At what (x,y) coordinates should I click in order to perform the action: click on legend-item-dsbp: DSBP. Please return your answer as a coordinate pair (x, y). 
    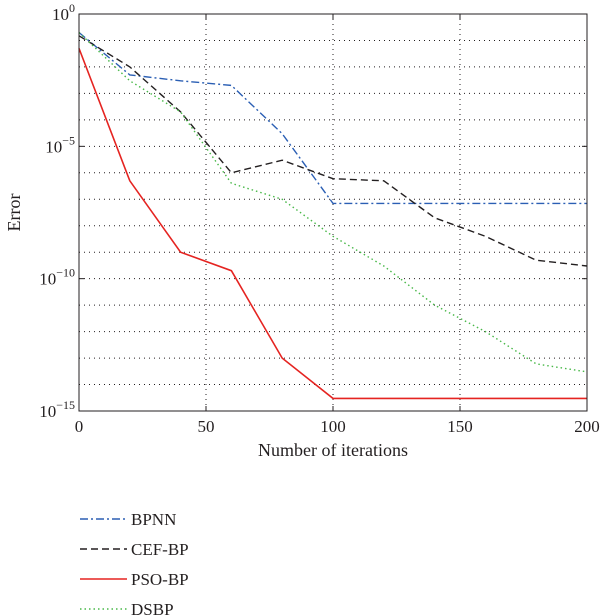
    Looking at the image, I should click on (127, 607).